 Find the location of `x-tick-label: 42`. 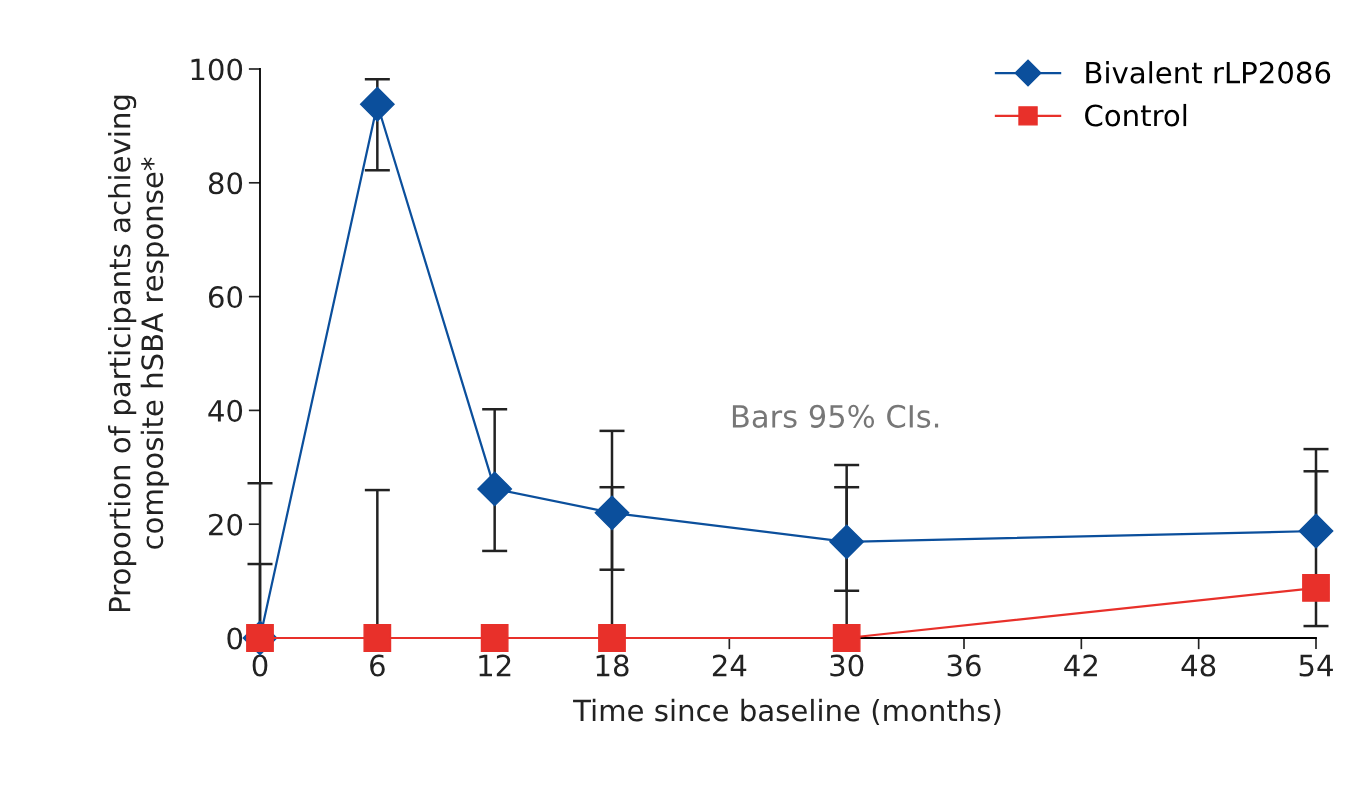

x-tick-label: 42 is located at coordinates (1080, 665).